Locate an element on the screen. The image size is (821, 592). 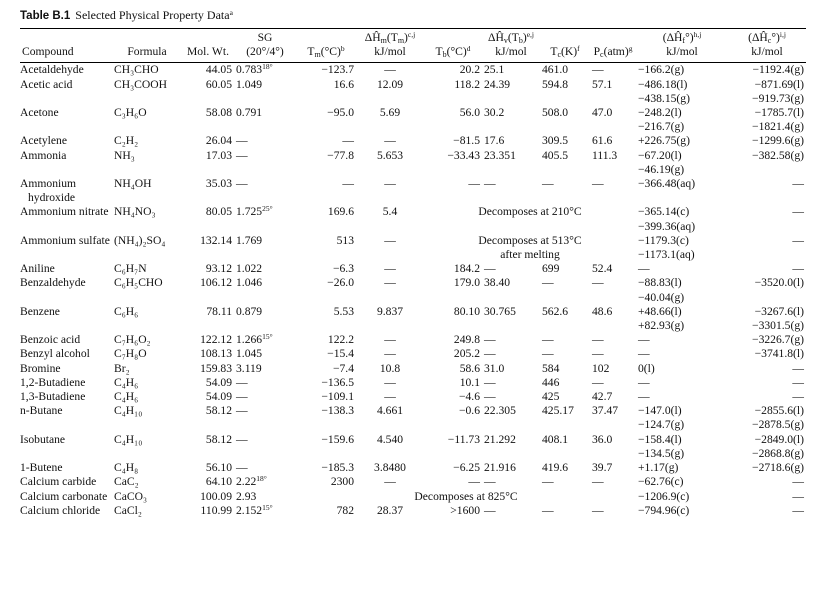
table-cell: 48.6 is located at coordinates (613, 319).